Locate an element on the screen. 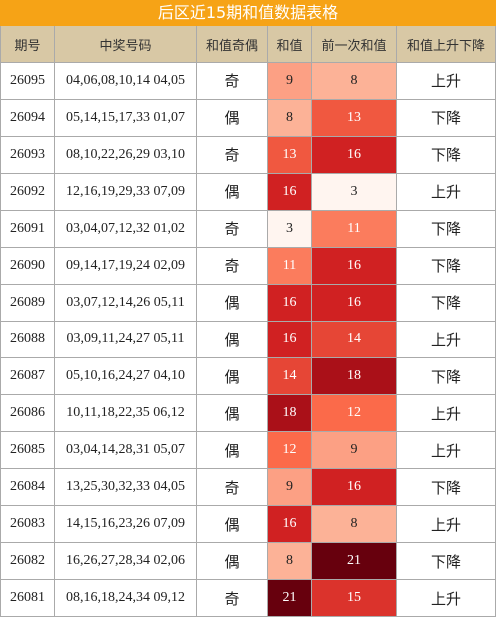 This screenshot has height=617, width=496. column-header: 期号 is located at coordinates (27, 44).